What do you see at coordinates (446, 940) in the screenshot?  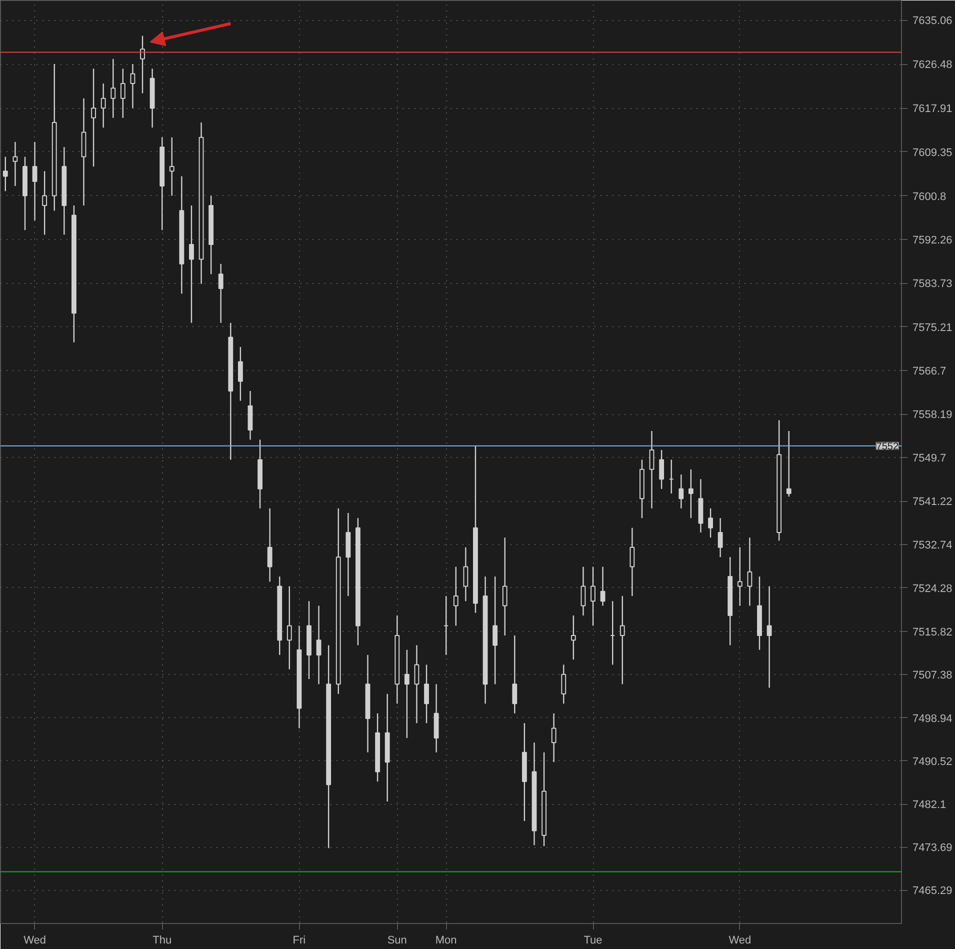 I see `x-tick-label: Mon` at bounding box center [446, 940].